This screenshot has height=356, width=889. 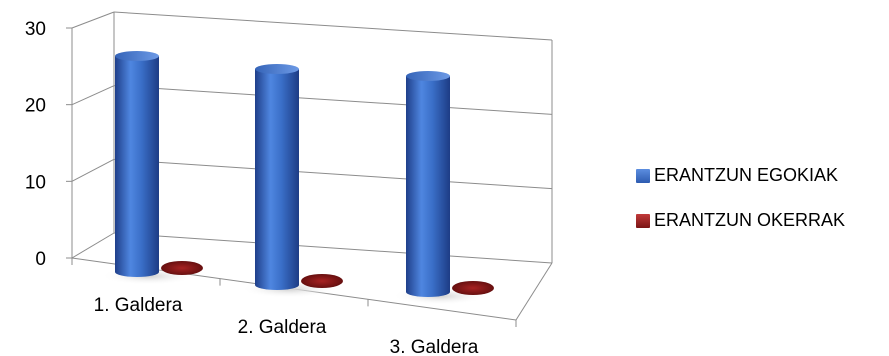 I want to click on x-tick-label: 1. Galdera, so click(x=138, y=305).